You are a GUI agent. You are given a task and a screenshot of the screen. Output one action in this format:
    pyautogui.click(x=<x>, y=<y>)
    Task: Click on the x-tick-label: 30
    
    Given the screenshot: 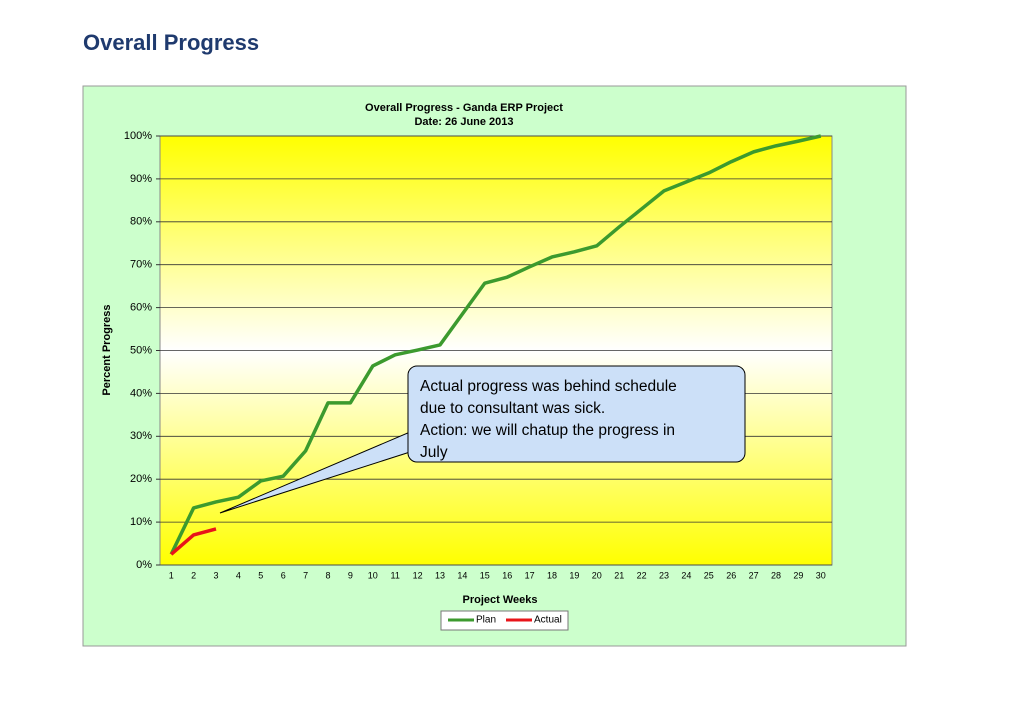 What is the action you would take?
    pyautogui.click(x=821, y=575)
    